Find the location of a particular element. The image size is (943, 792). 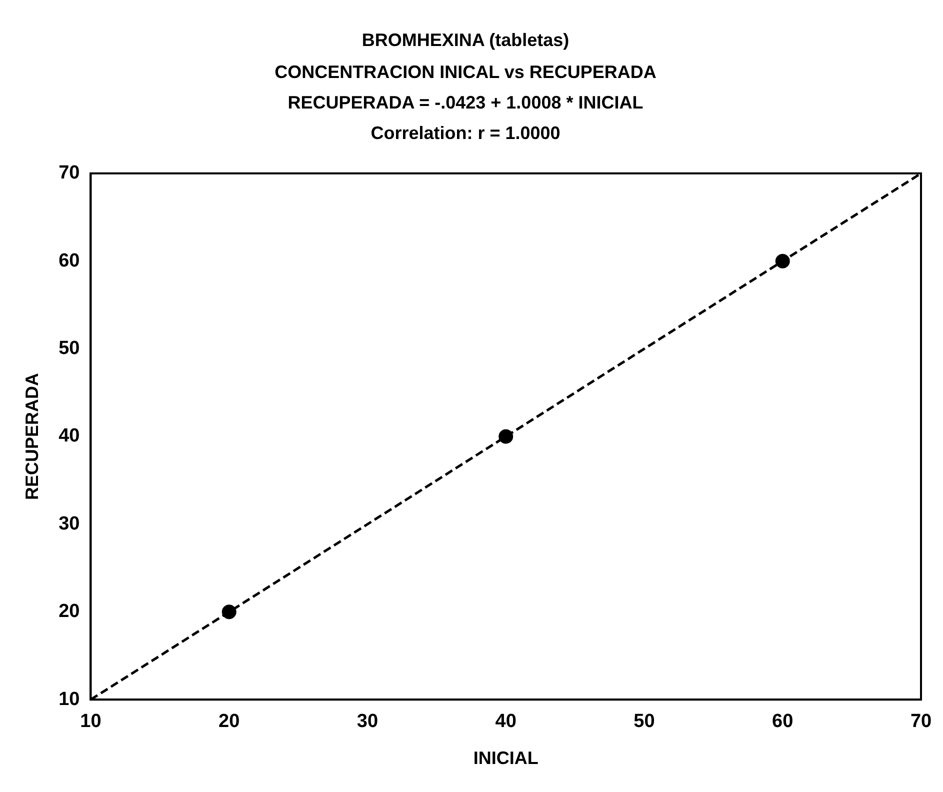

y-axis-title: RECUPERADA is located at coordinates (32, 436).